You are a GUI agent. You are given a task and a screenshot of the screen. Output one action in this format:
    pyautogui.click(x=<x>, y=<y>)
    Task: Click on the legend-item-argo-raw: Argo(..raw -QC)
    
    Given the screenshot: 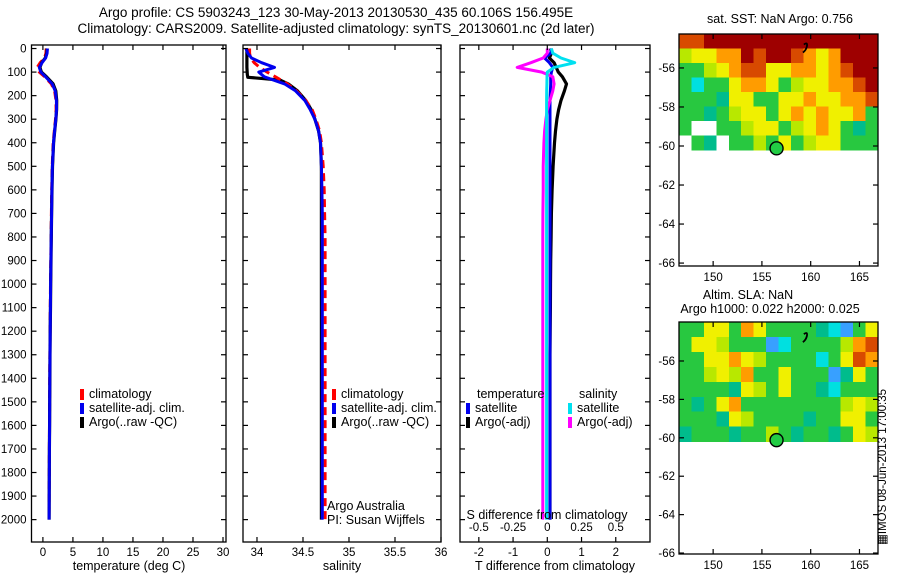 What is the action you would take?
    pyautogui.click(x=132, y=422)
    